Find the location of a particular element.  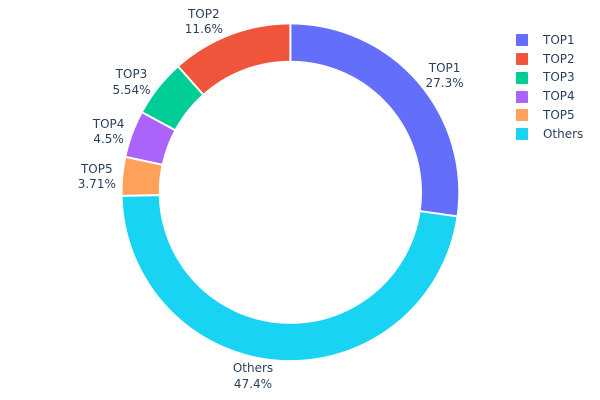

legend-item-top4: TOP4 is located at coordinates (558, 99).